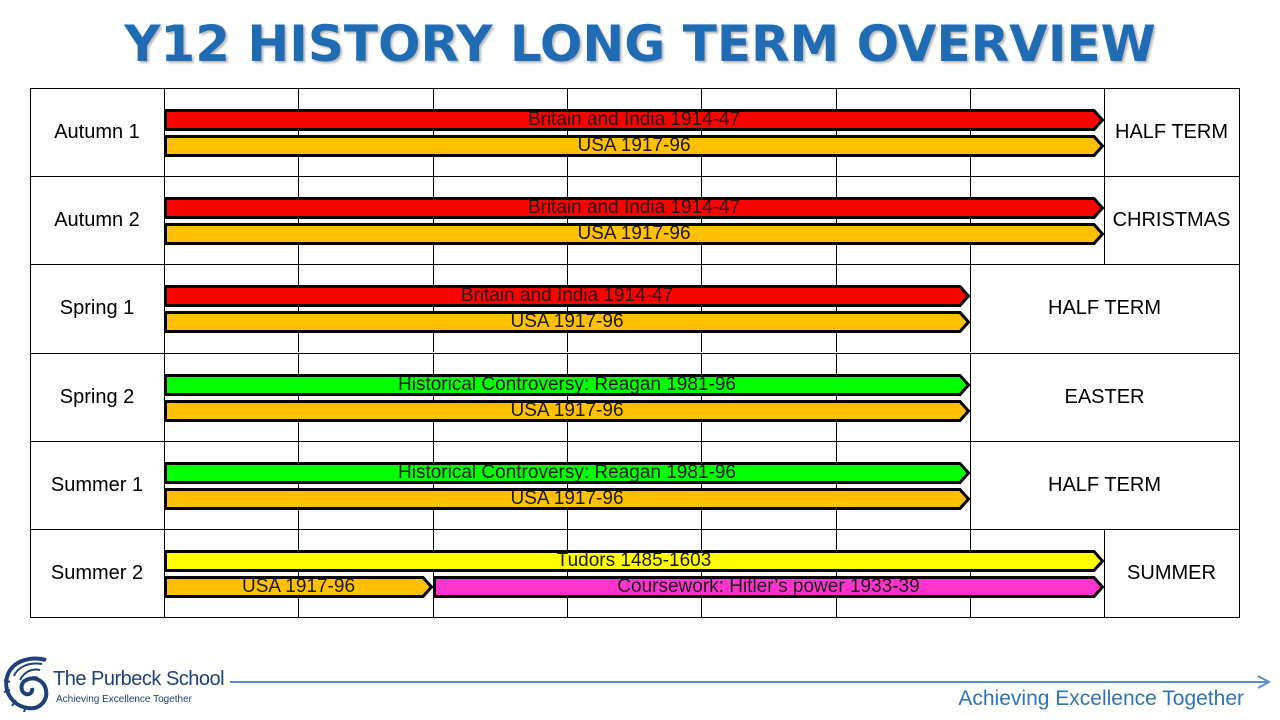 Image resolution: width=1280 pixels, height=720 pixels. What do you see at coordinates (97, 219) in the screenshot?
I see `term-label: Autumn 2` at bounding box center [97, 219].